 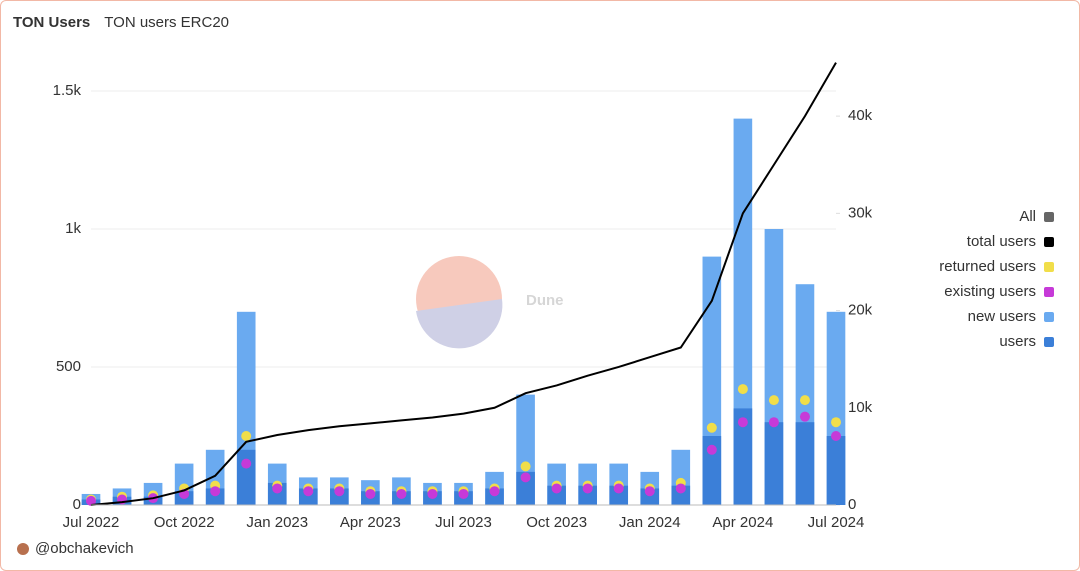 What do you see at coordinates (1027, 216) in the screenshot?
I see `legend-toggle: All` at bounding box center [1027, 216].